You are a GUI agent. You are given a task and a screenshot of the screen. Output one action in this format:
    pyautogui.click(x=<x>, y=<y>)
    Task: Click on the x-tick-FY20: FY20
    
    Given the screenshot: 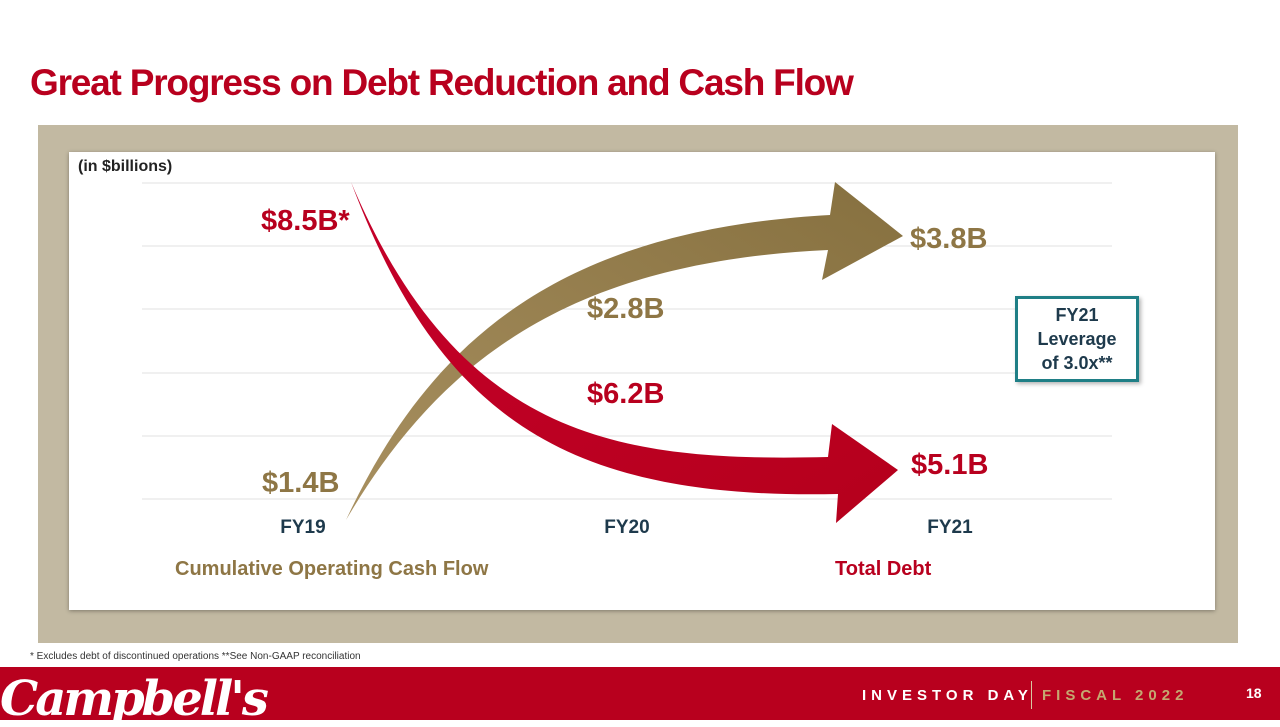 What is the action you would take?
    pyautogui.click(x=626, y=527)
    